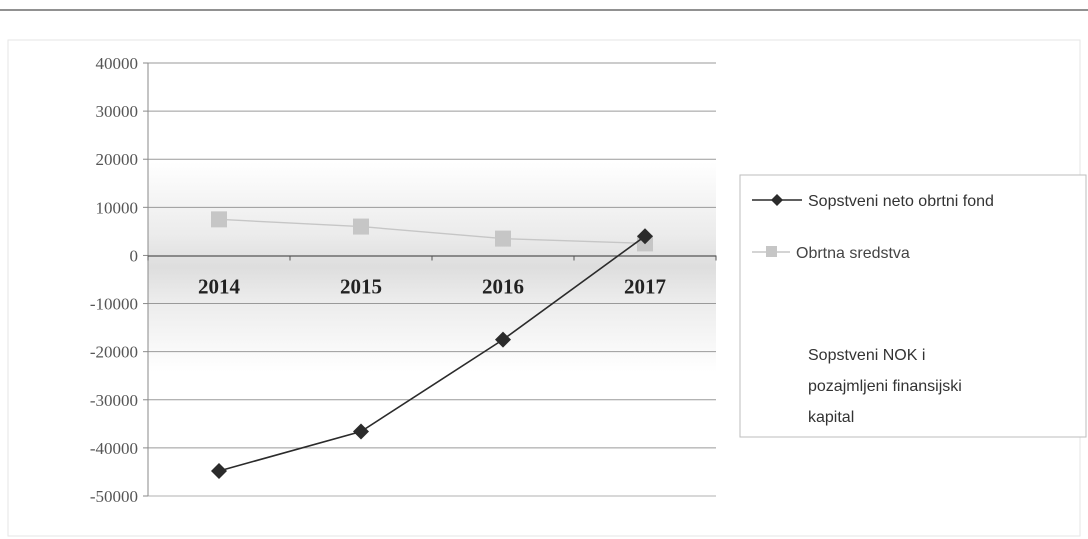 This screenshot has height=539, width=1088. I want to click on y-tick-label: 30000, so click(117, 111).